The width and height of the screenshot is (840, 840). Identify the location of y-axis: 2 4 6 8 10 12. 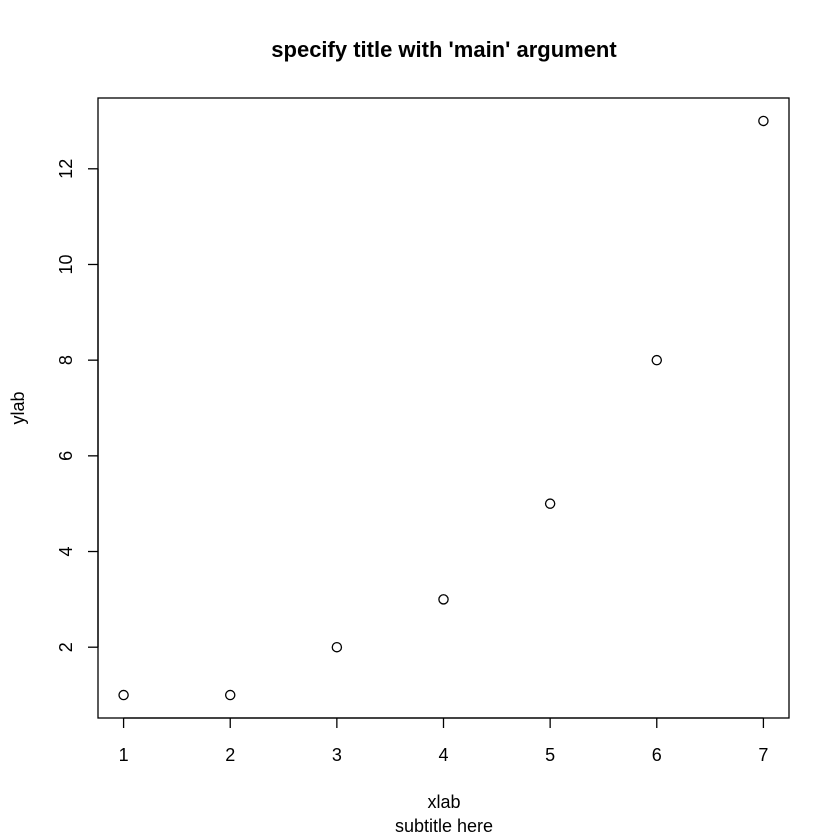
(77, 405).